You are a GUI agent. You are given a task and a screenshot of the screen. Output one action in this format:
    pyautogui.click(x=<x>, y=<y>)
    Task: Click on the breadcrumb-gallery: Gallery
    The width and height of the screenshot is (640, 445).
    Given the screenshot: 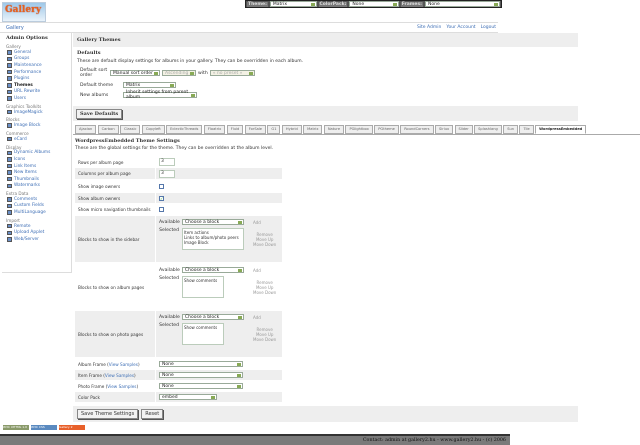 What is the action you would take?
    pyautogui.click(x=15, y=28)
    